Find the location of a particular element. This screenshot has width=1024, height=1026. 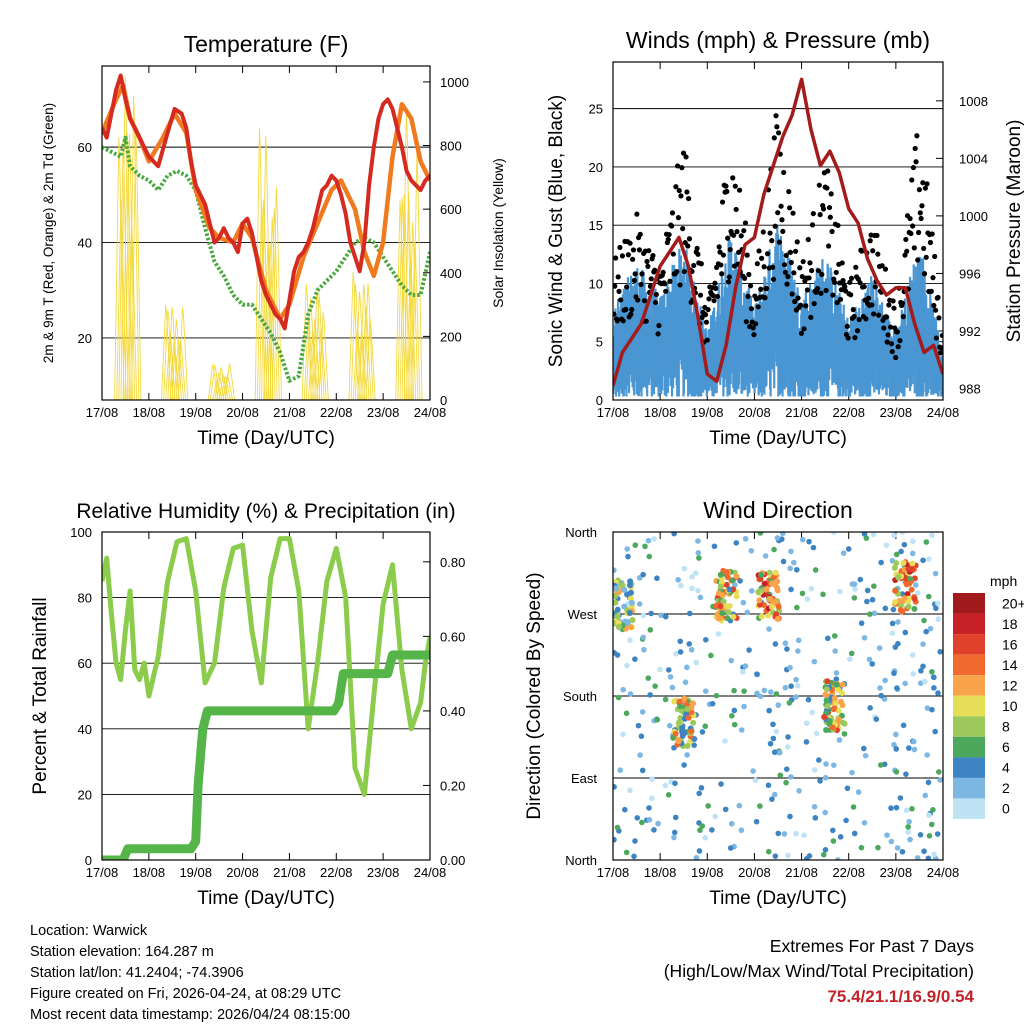

colorbar-label: 2 is located at coordinates (1006, 788).